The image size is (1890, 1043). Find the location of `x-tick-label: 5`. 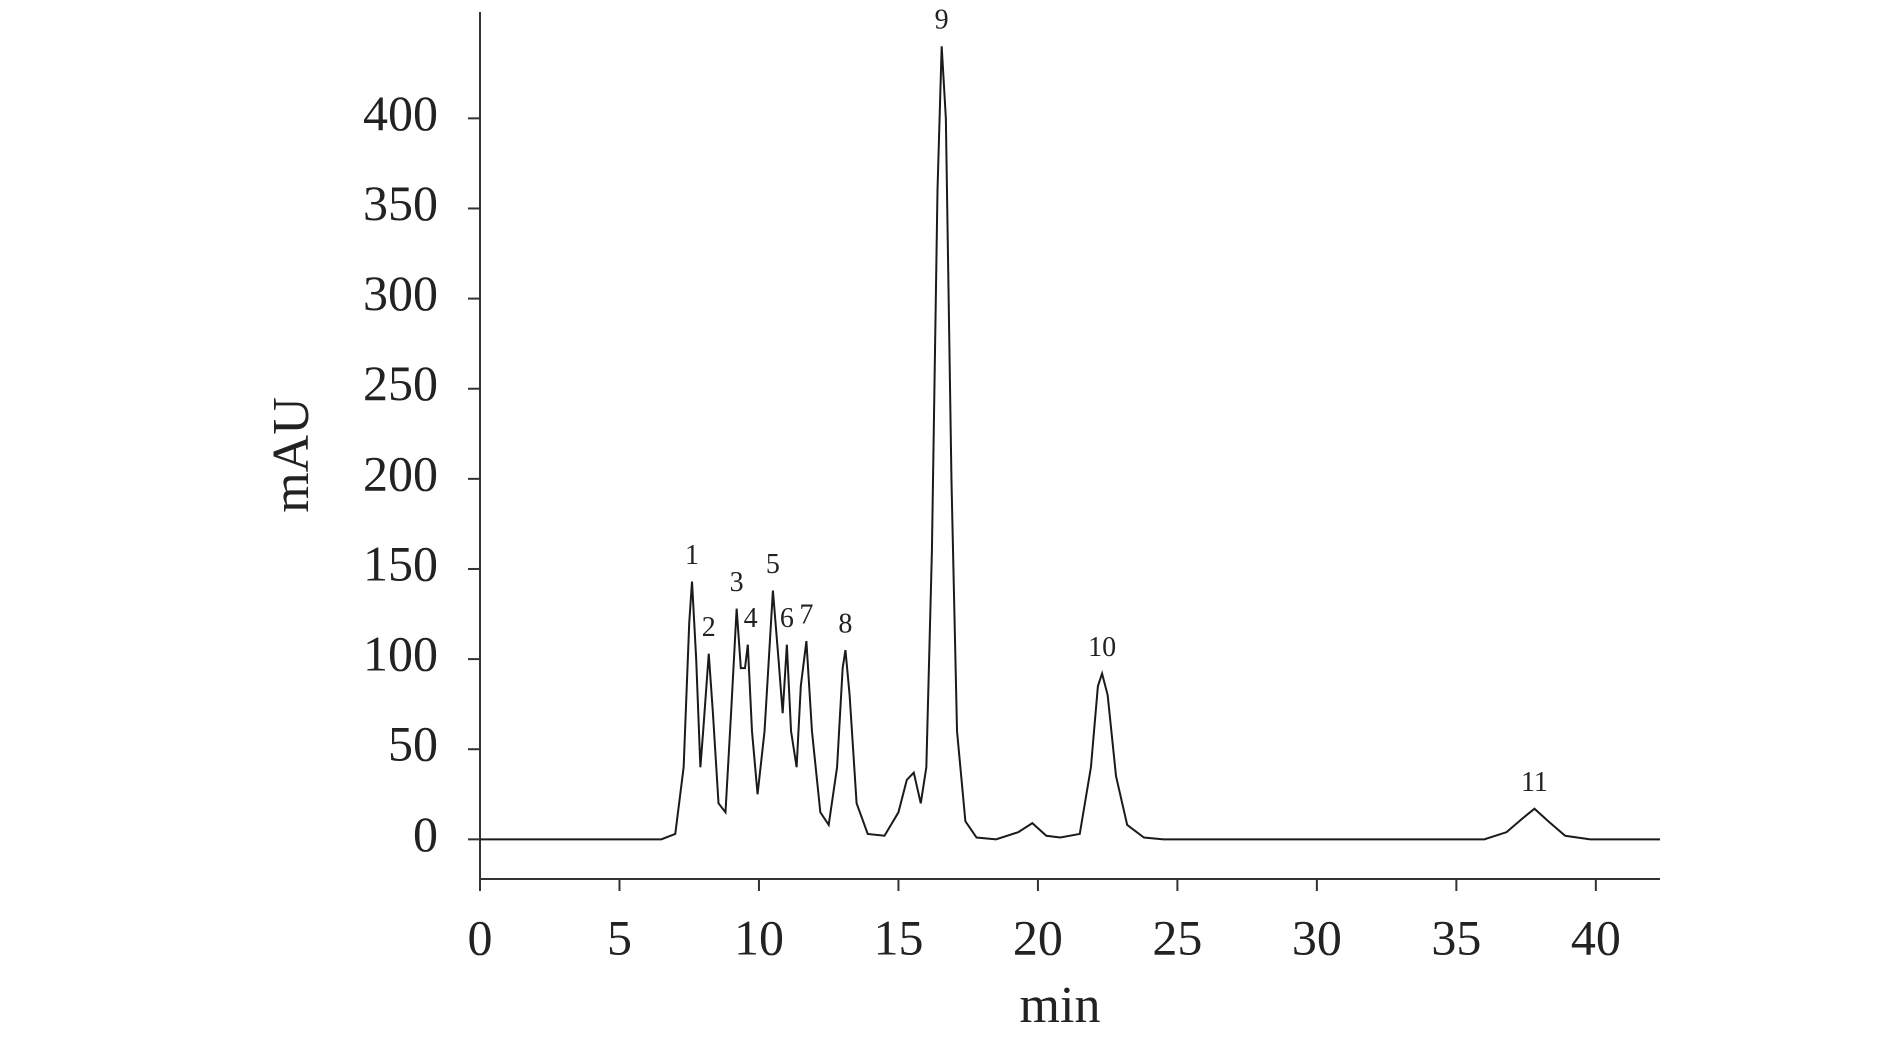

x-tick-label: 5 is located at coordinates (619, 937).